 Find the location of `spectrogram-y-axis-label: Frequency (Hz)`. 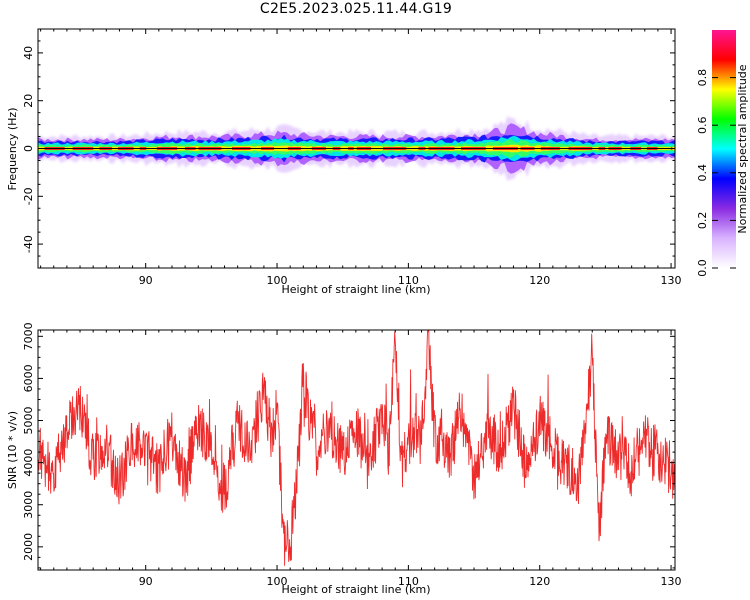

spectrogram-y-axis-label: Frequency (Hz) is located at coordinates (12, 149).